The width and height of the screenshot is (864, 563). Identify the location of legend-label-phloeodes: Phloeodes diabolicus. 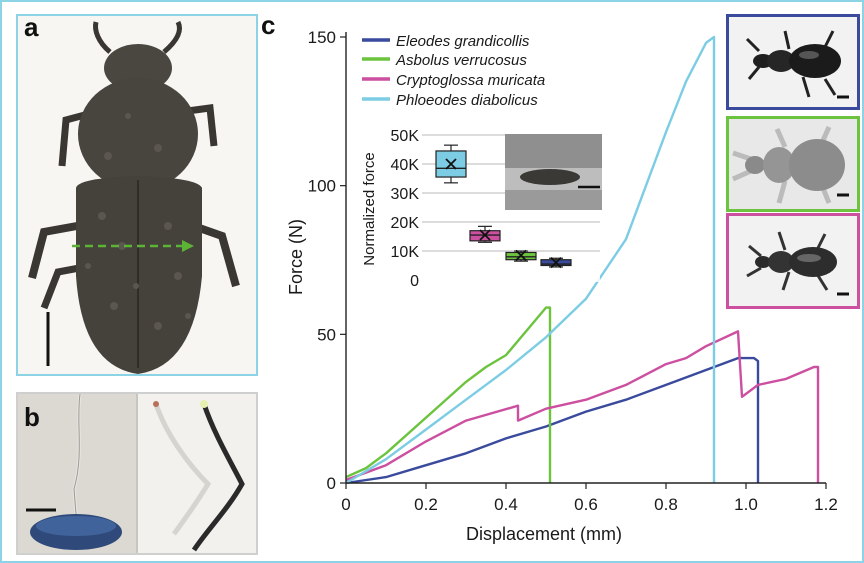
(467, 100).